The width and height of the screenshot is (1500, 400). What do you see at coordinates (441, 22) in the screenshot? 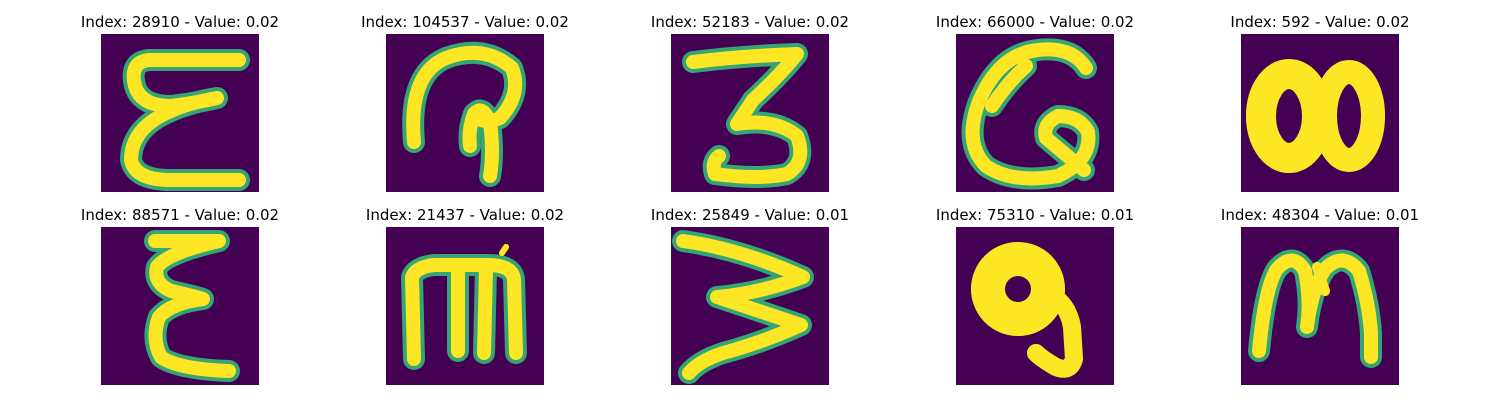
I see `image-index: 104537` at bounding box center [441, 22].